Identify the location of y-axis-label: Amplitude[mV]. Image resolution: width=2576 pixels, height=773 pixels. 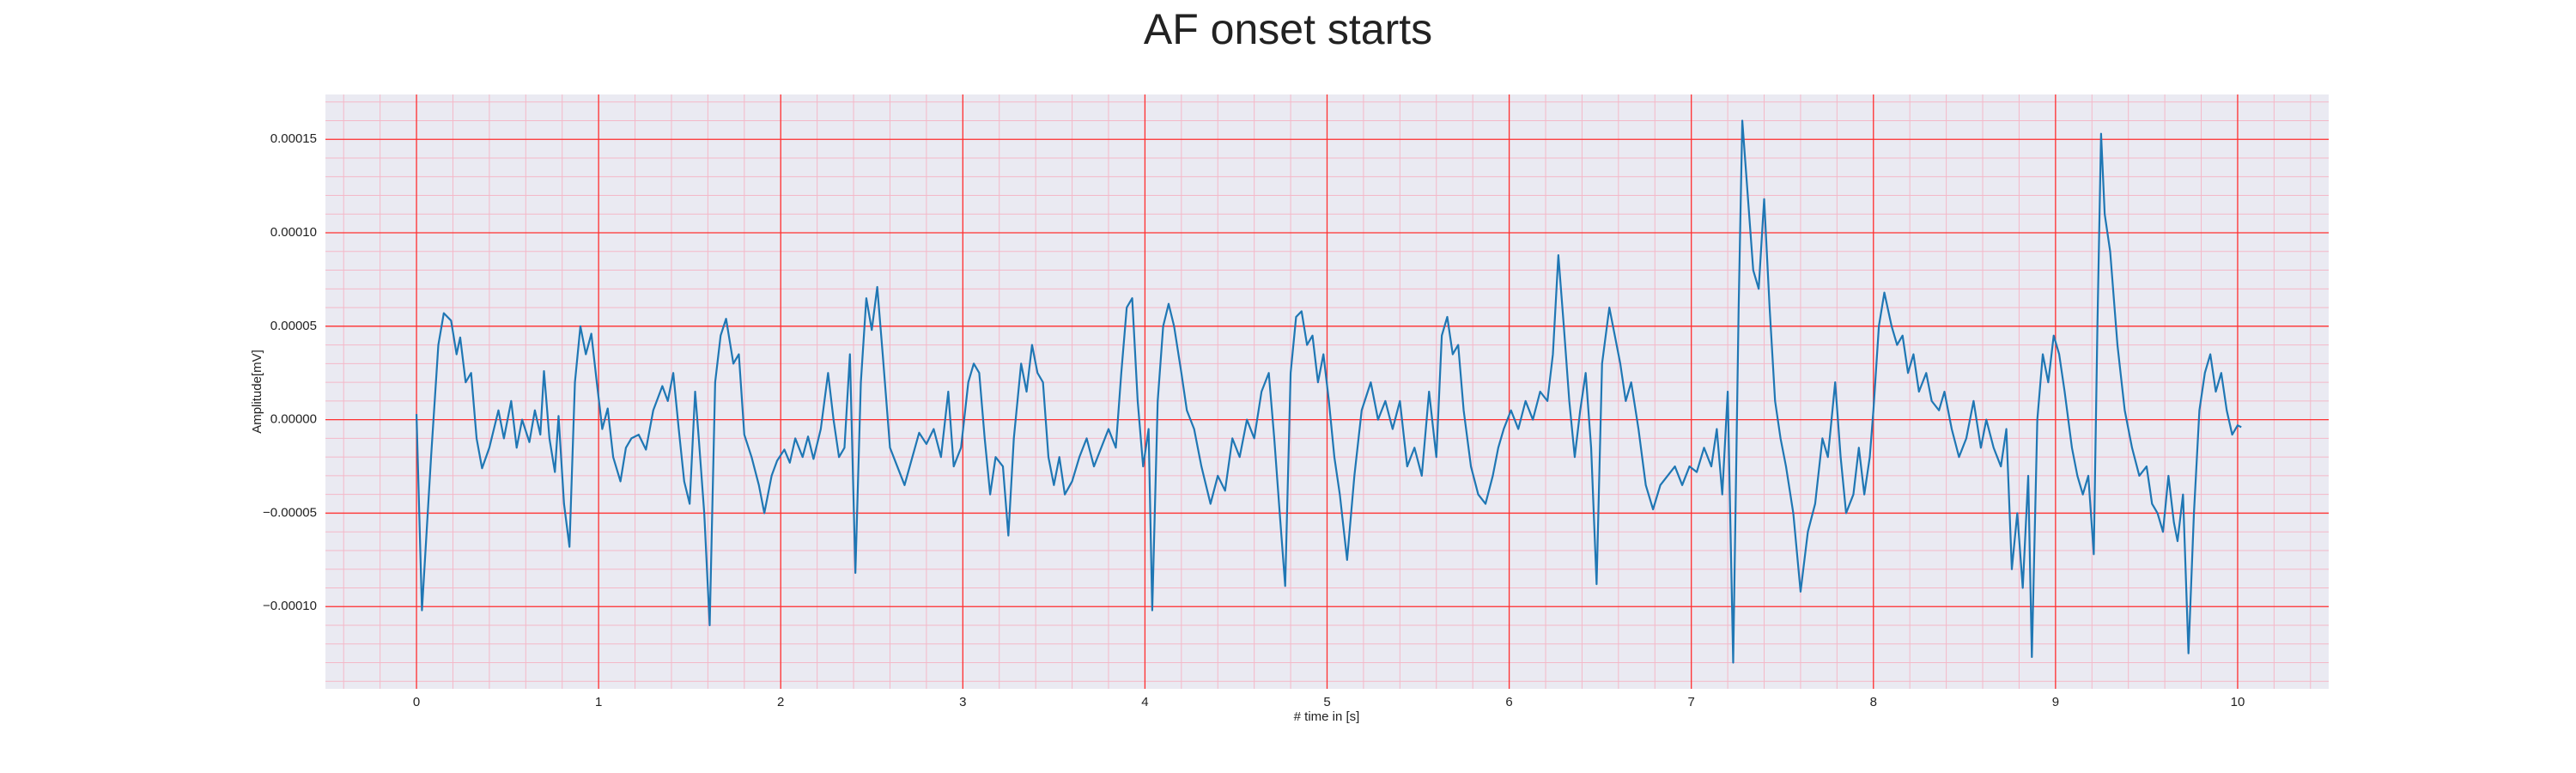
(257, 392).